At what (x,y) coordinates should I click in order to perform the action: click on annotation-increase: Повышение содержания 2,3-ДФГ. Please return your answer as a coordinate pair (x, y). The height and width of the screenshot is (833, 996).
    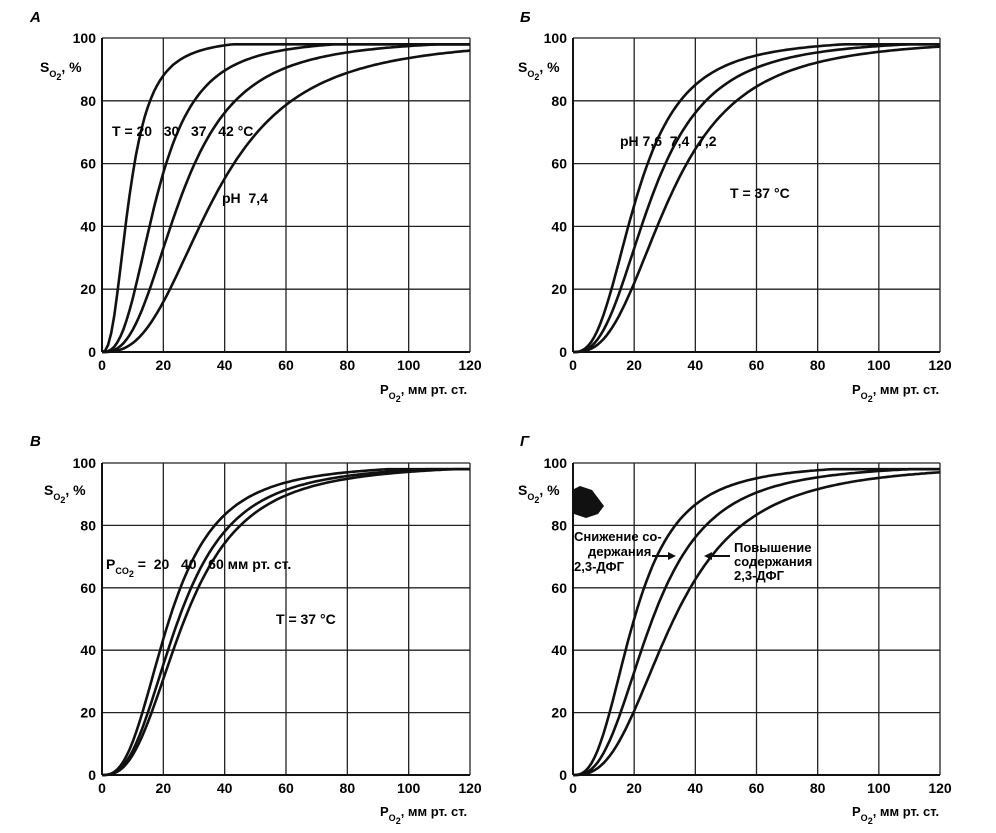
    Looking at the image, I should click on (775, 561).